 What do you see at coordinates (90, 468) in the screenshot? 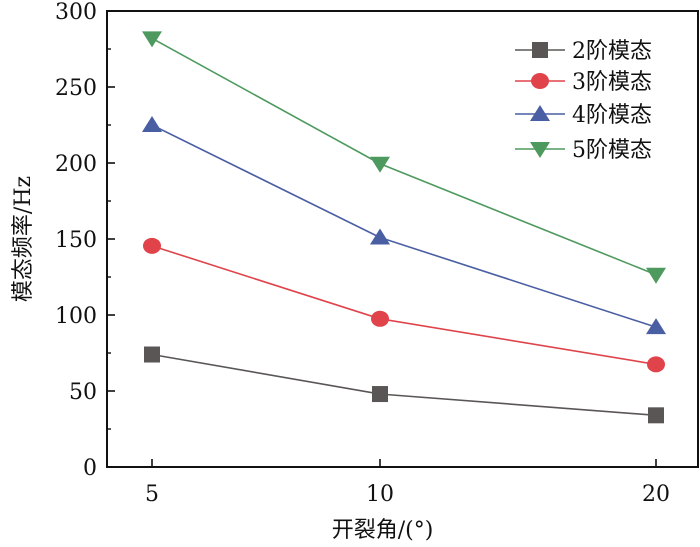
I see `y-tick-label: 0` at bounding box center [90, 468].